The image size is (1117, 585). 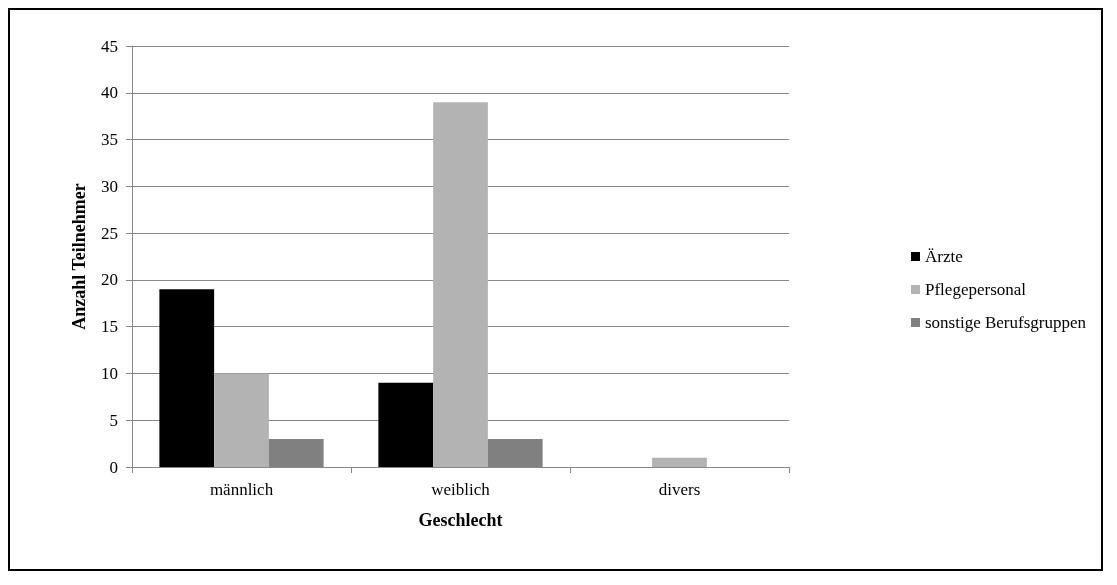 I want to click on y-axis-title: Anzahl Teilnehmer, so click(x=79, y=256).